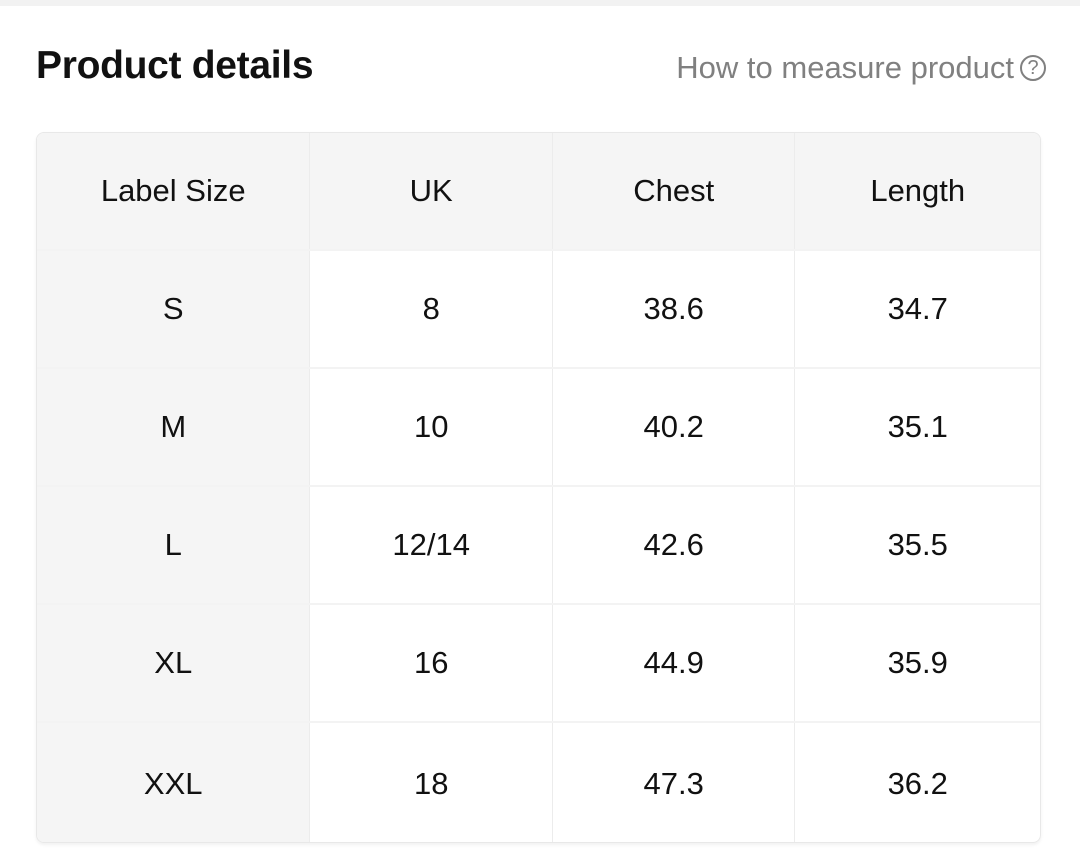 The height and width of the screenshot is (850, 1080). I want to click on question-circle-icon: ?, so click(1033, 68).